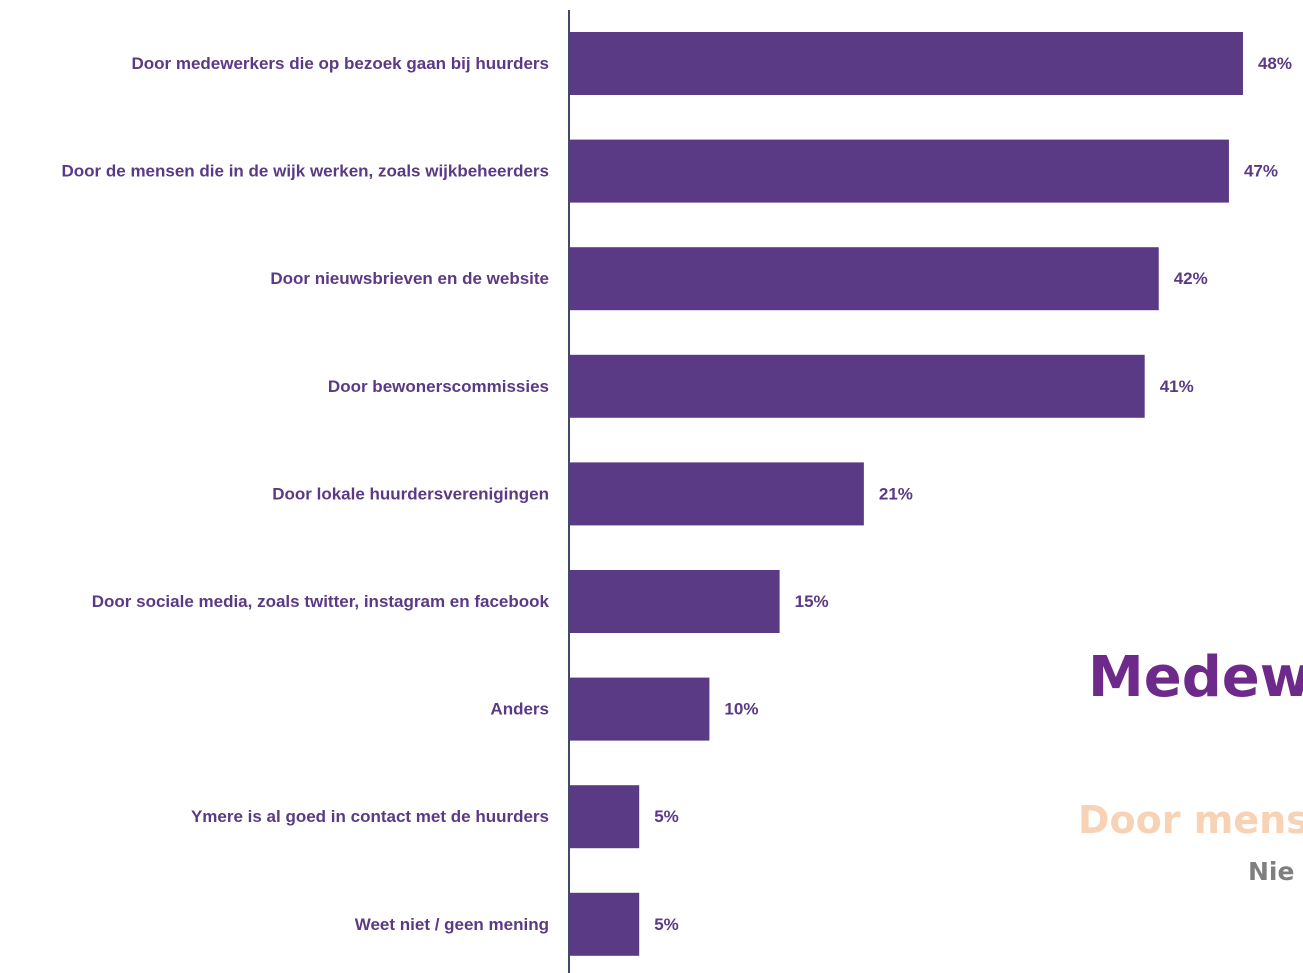 The width and height of the screenshot is (1303, 973). What do you see at coordinates (896, 493) in the screenshot?
I see `value-label: 21%` at bounding box center [896, 493].